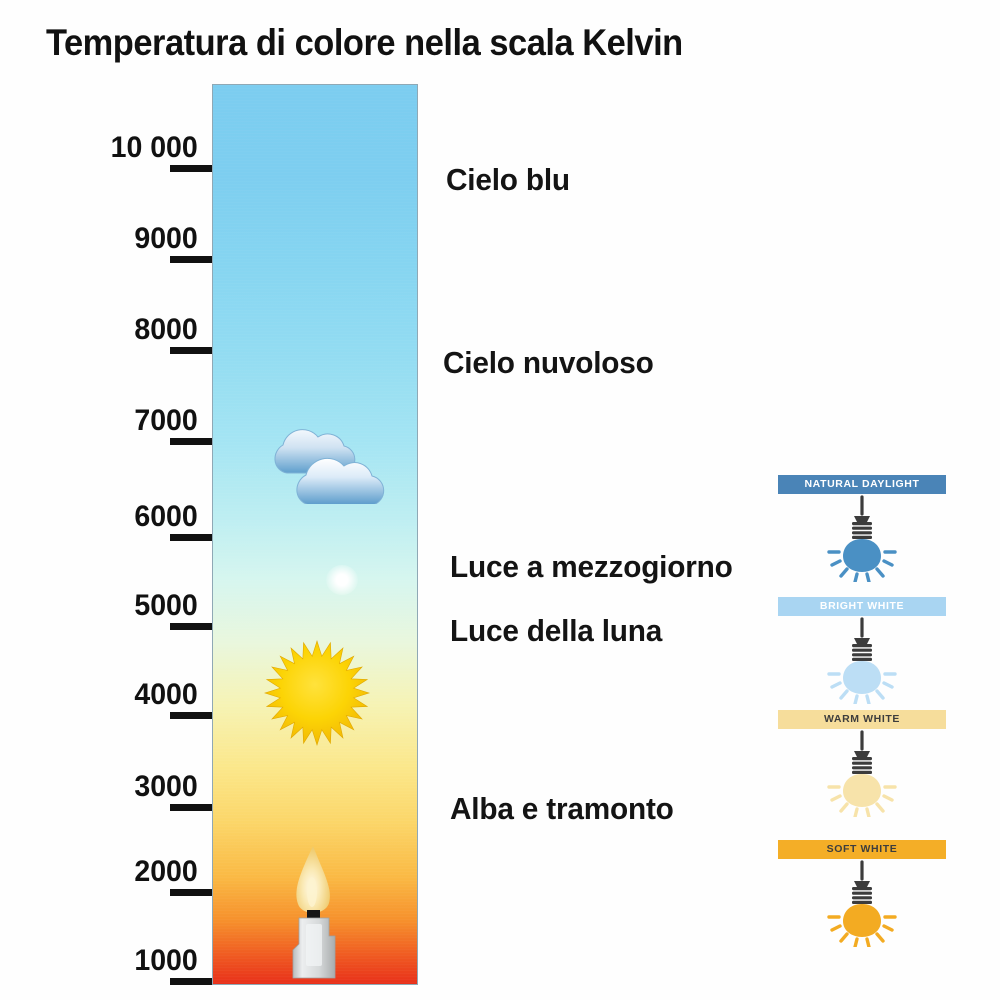  What do you see at coordinates (562, 808) in the screenshot?
I see `scene-label-alba-e-tramonto: Alba e tramonto` at bounding box center [562, 808].